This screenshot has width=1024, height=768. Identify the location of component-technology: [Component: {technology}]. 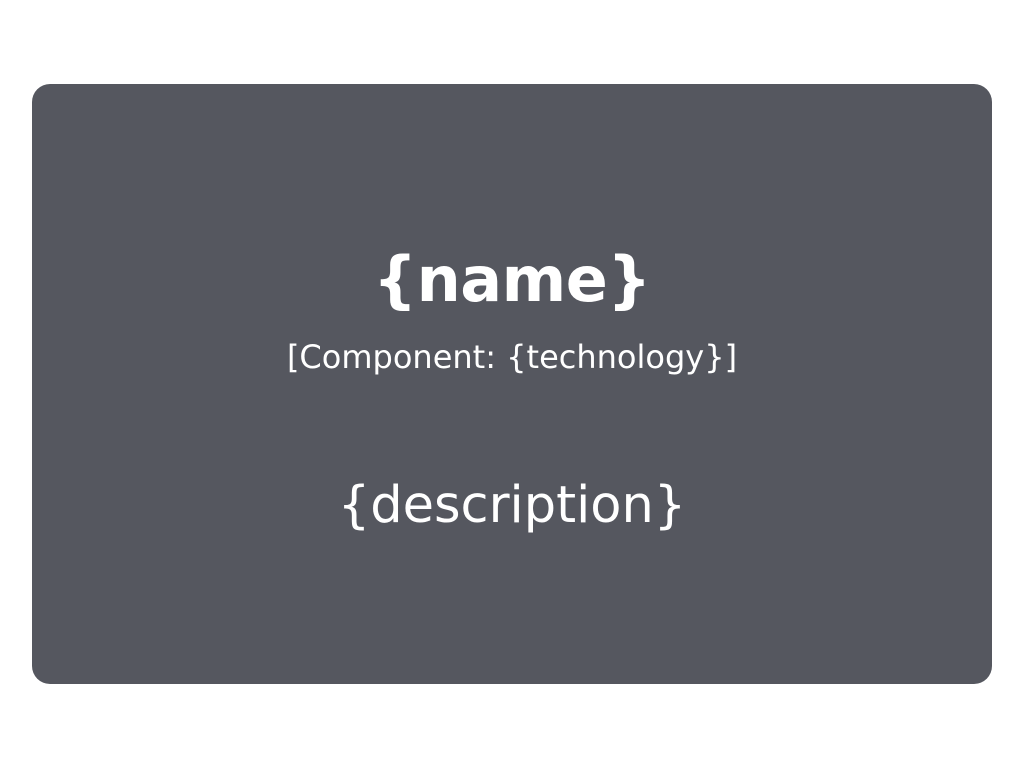
(512, 357).